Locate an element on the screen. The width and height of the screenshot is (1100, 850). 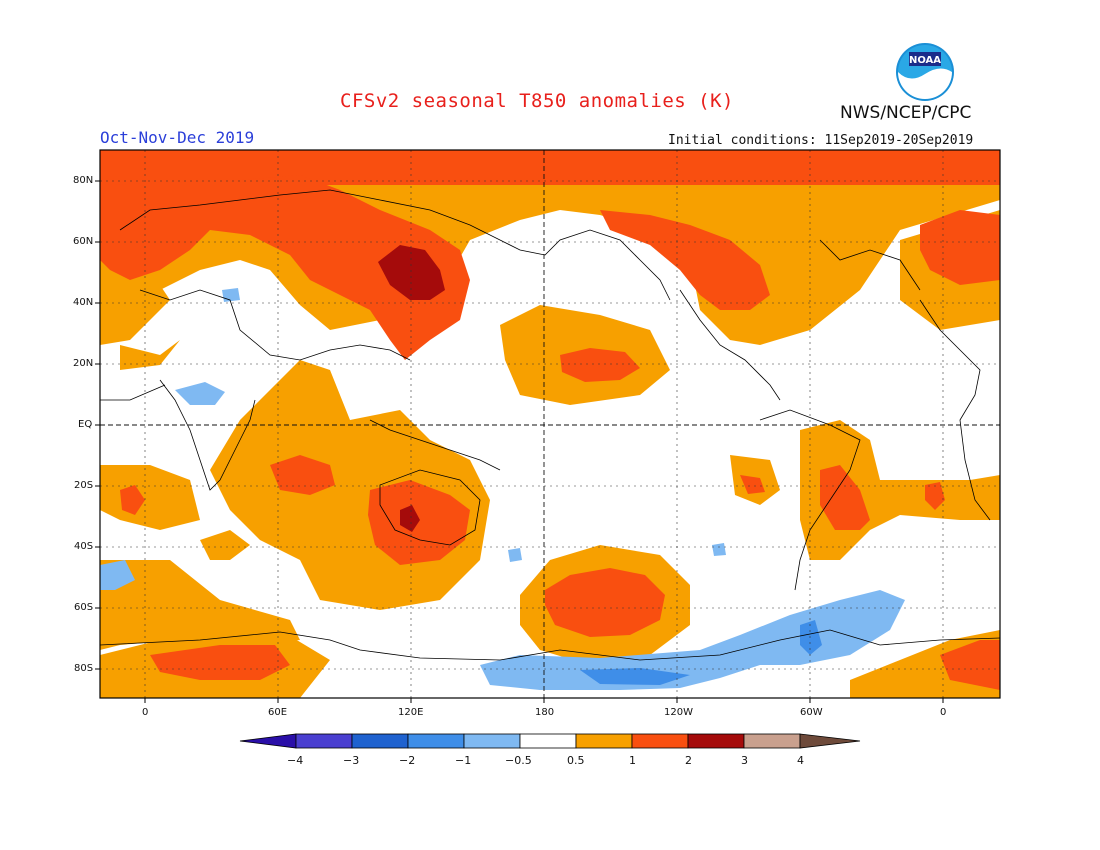
anomaly-dark-red is located at coordinates (411, 388).